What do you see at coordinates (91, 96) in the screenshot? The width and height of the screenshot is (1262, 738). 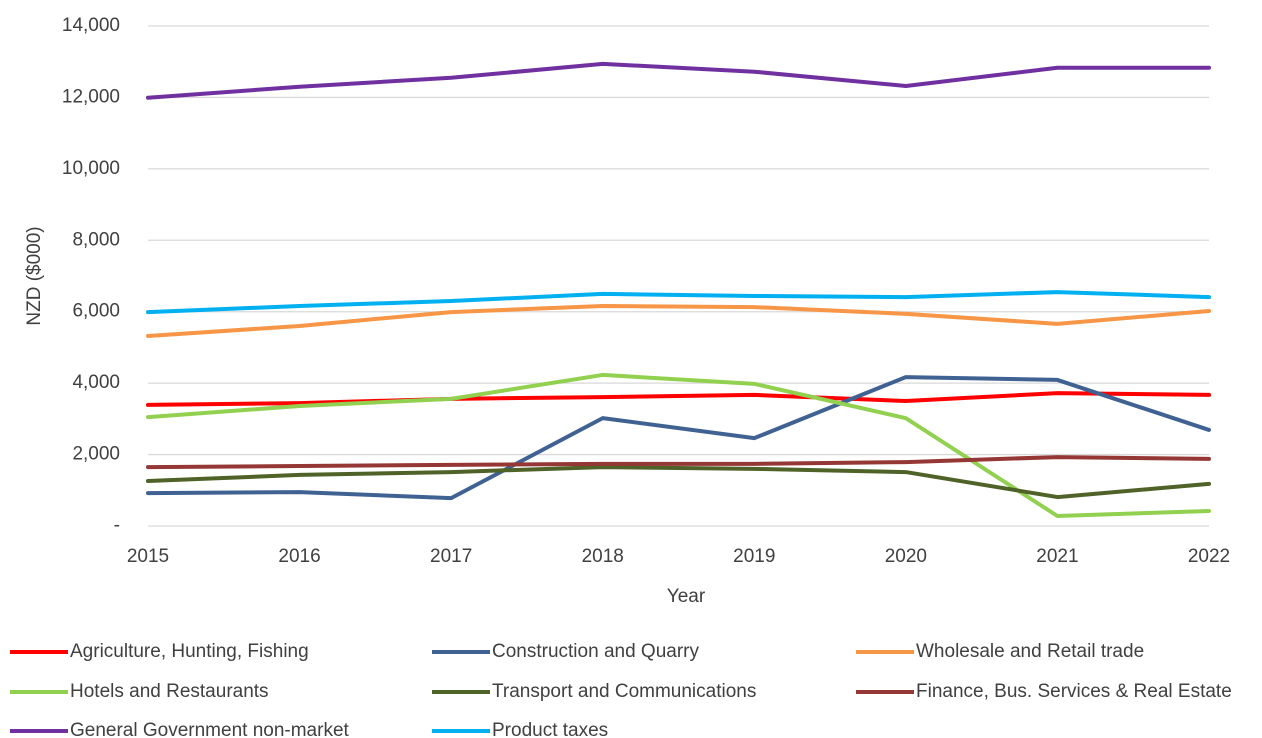 I see `y-tick-label: 12,000` at bounding box center [91, 96].